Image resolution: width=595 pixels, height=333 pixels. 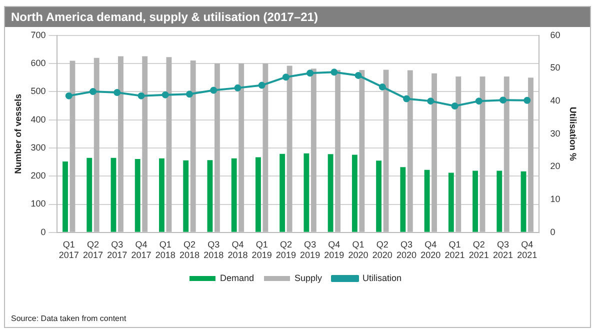 I want to click on x-tick-label: Q1 2019, so click(x=262, y=249).